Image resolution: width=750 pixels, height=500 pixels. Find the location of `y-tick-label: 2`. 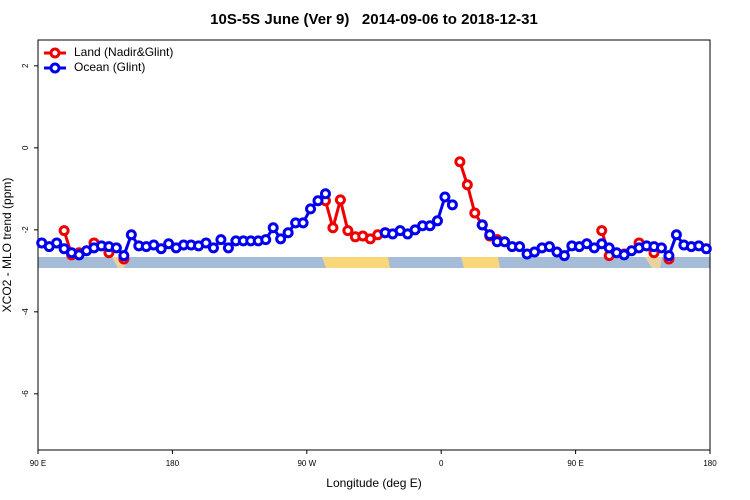

y-tick-label: 2 is located at coordinates (25, 65).